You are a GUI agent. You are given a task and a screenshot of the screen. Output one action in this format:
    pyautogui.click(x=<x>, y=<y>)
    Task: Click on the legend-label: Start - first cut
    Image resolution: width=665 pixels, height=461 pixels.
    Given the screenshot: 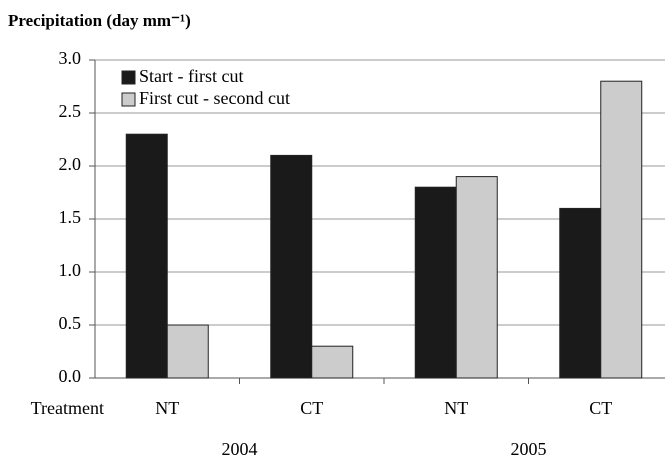 What is the action you would take?
    pyautogui.click(x=191, y=76)
    